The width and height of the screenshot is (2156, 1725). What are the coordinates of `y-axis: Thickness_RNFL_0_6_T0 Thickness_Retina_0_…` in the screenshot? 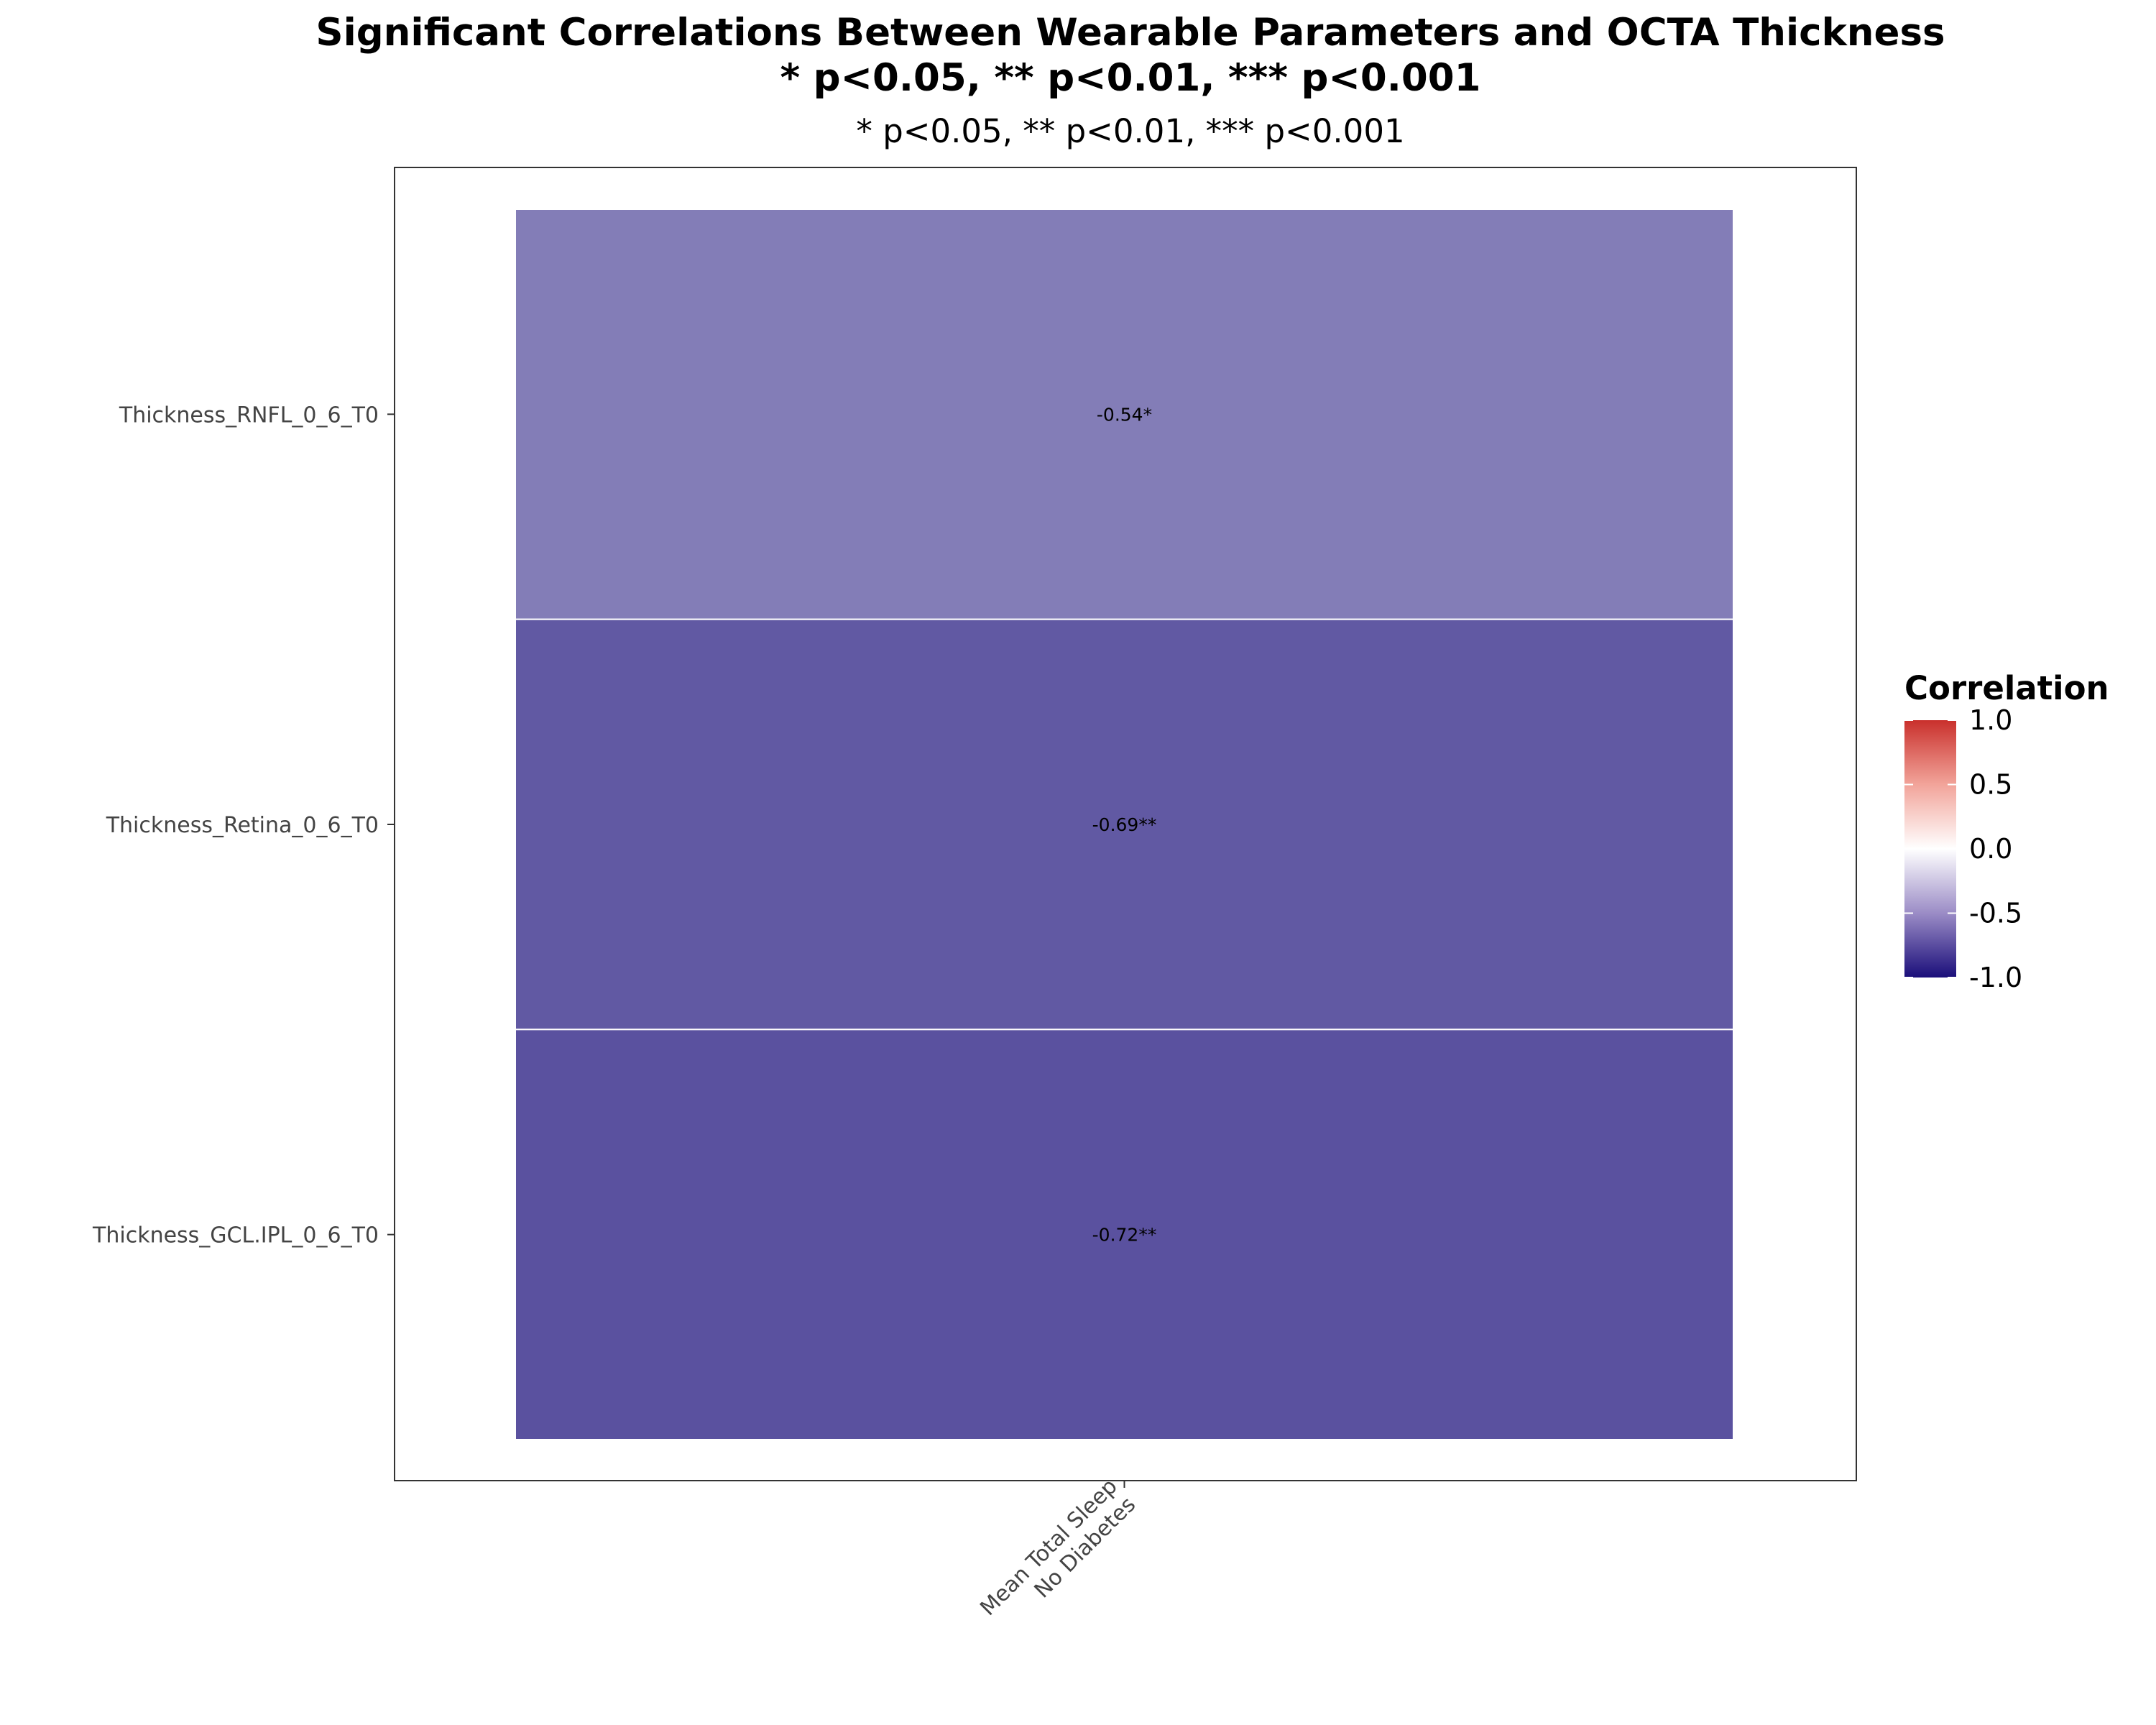 It's located at (243, 825).